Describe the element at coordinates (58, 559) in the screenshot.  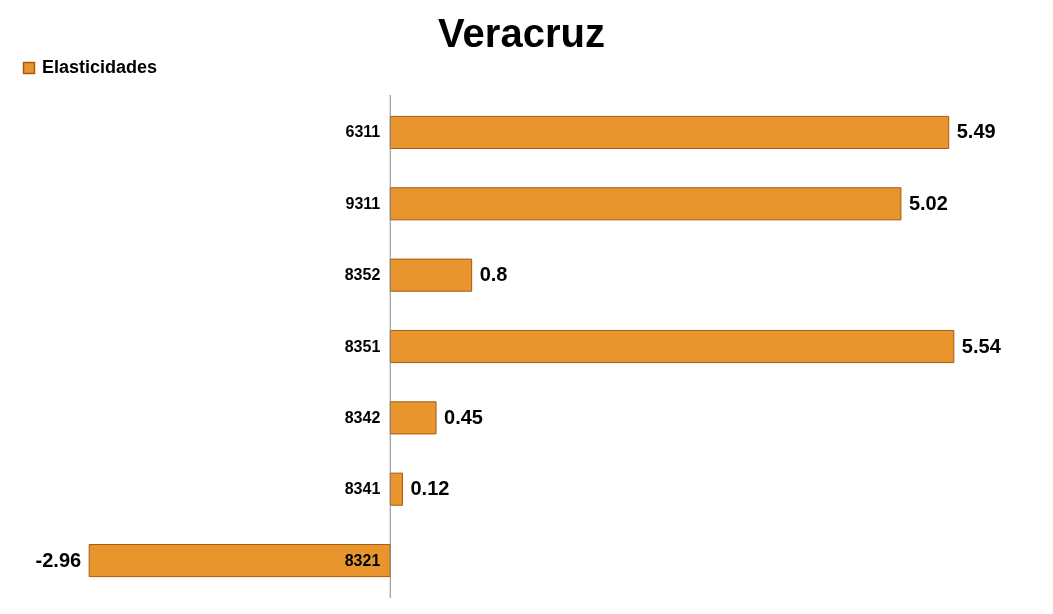
I see `data-label: -2.96` at that location.